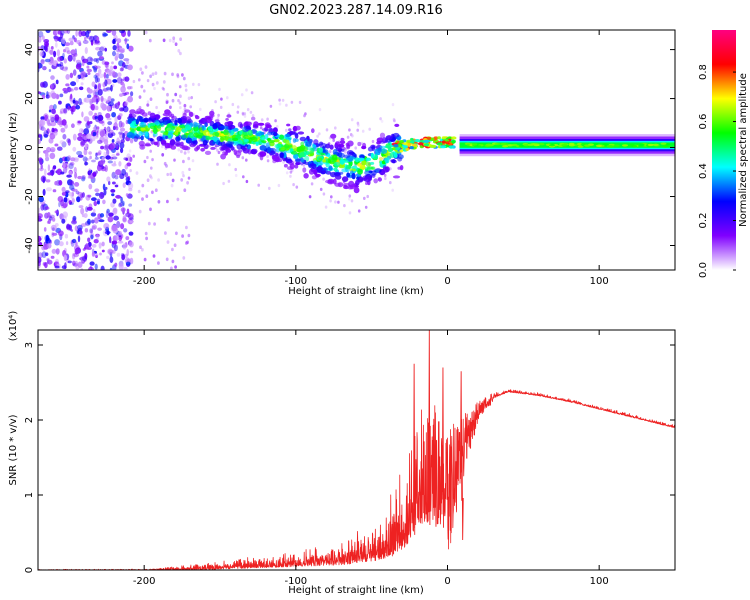 This screenshot has width=750, height=600. I want to click on spectrogram-x-tick-label: -200, so click(144, 281).